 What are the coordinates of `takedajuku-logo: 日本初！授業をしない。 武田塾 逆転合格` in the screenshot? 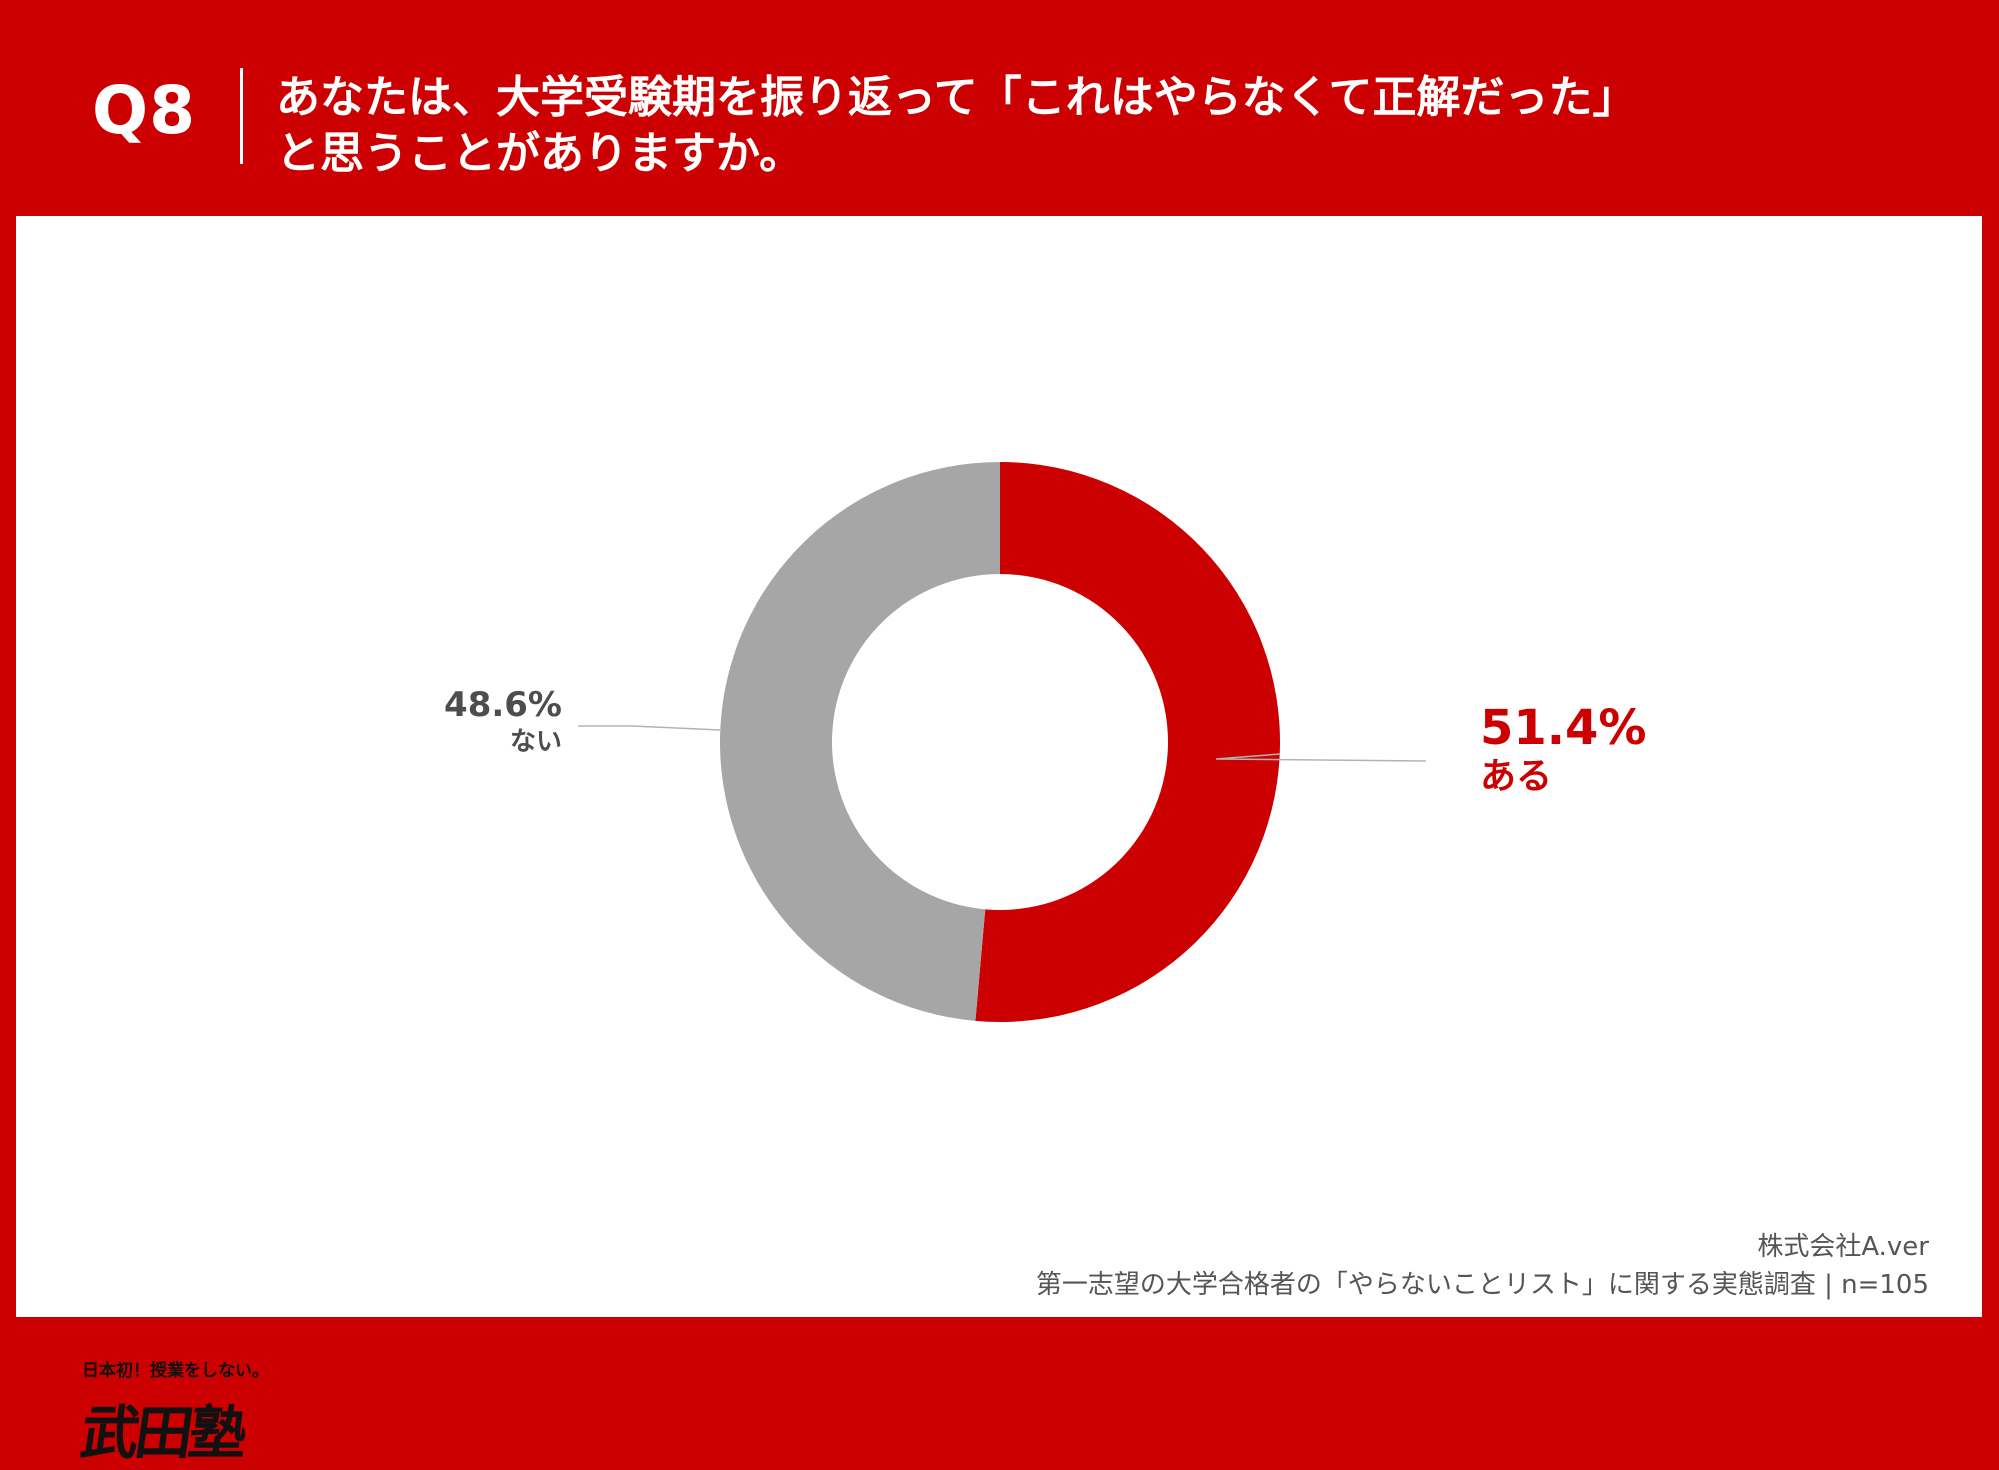 It's located at (196, 1411).